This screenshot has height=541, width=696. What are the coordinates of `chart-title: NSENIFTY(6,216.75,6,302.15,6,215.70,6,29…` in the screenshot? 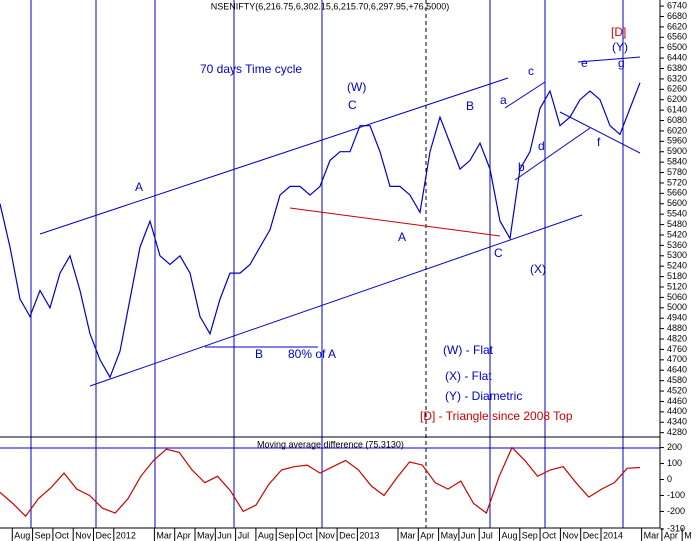 It's located at (330, 6).